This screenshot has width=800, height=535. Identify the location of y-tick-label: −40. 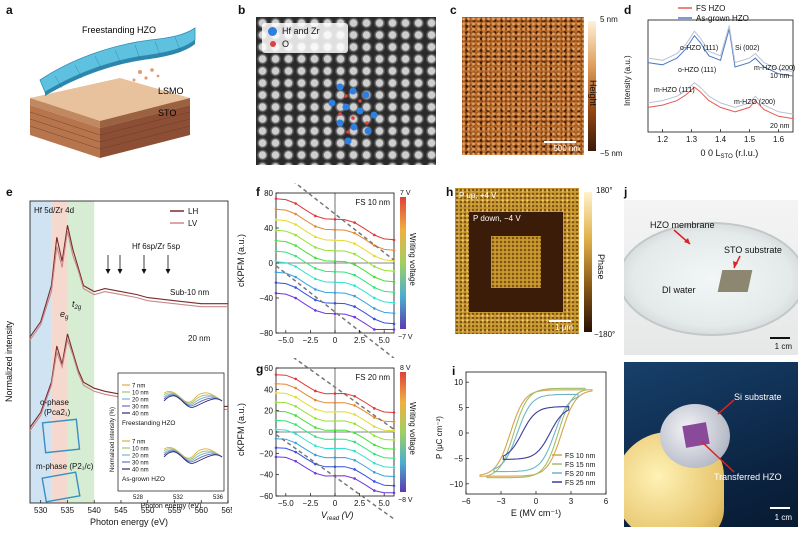
(266, 475).